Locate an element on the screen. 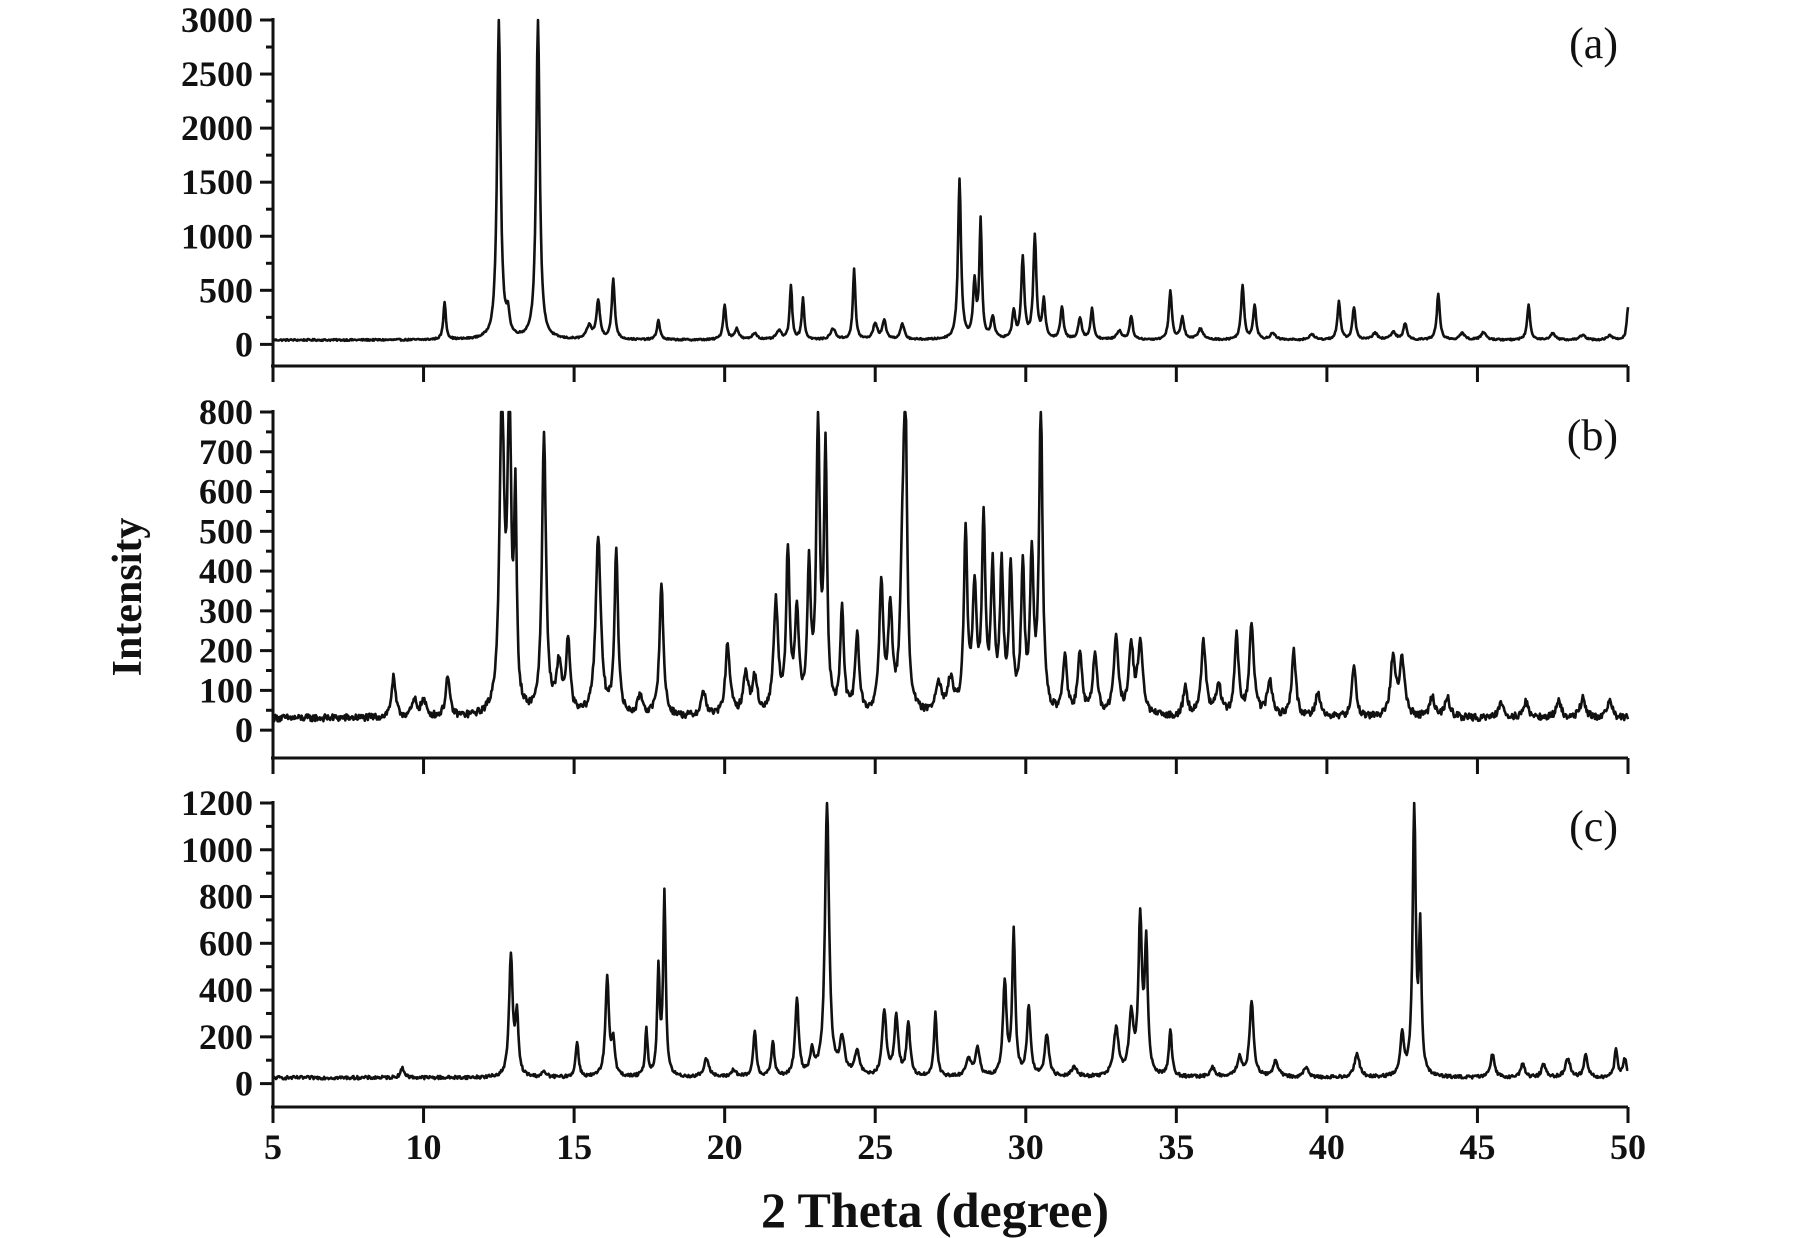  panel-label: (a) is located at coordinates (1593, 43).